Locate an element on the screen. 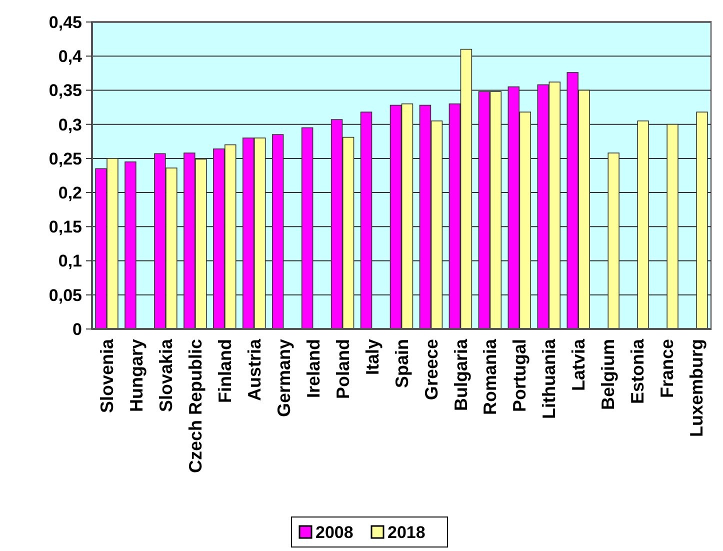 The height and width of the screenshot is (551, 723). x-tick-label: Czech Republic is located at coordinates (195, 406).